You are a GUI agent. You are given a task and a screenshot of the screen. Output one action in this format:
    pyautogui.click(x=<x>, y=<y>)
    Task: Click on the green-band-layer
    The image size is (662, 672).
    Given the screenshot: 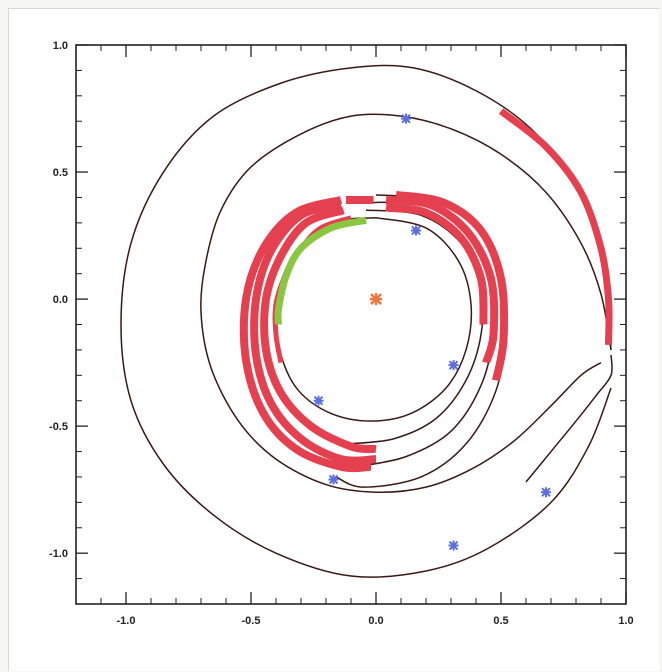 What is the action you would take?
    pyautogui.click(x=320, y=270)
    